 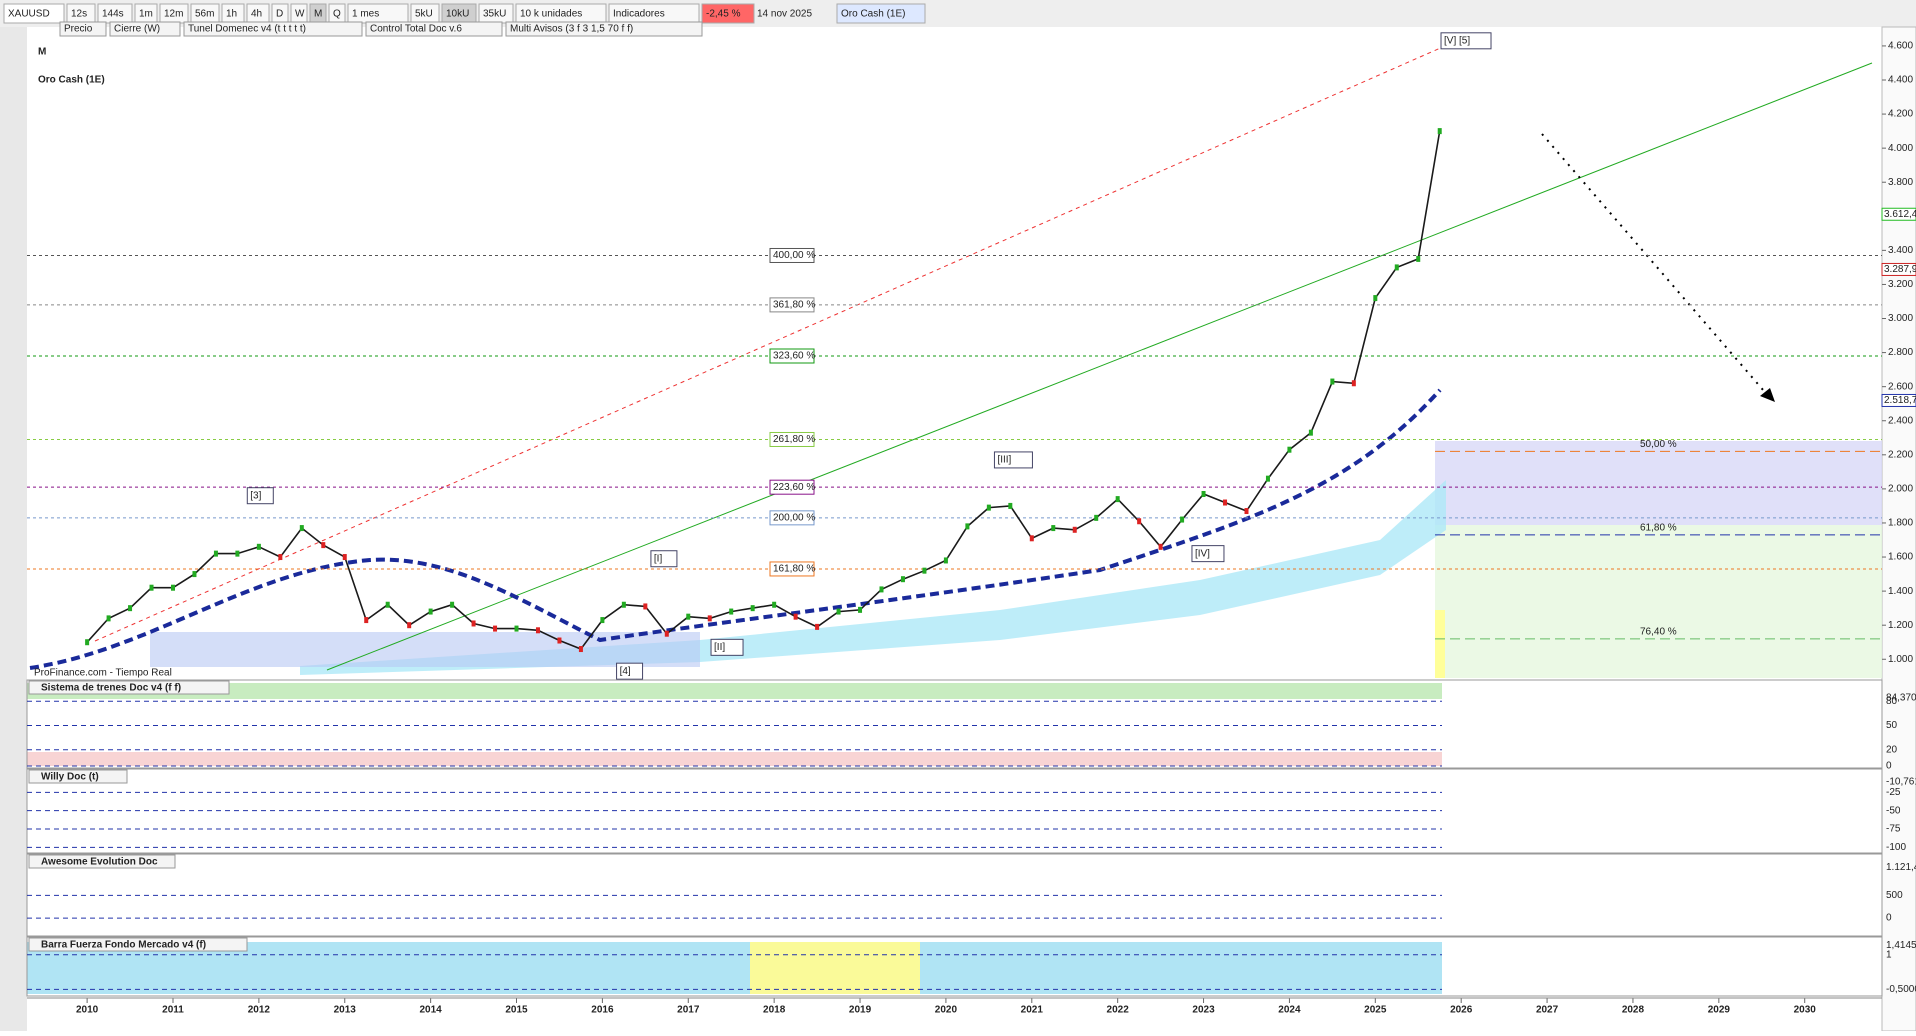 I want to click on legend-item: Tunel Domenec v4 (t t t t t), so click(x=247, y=29).